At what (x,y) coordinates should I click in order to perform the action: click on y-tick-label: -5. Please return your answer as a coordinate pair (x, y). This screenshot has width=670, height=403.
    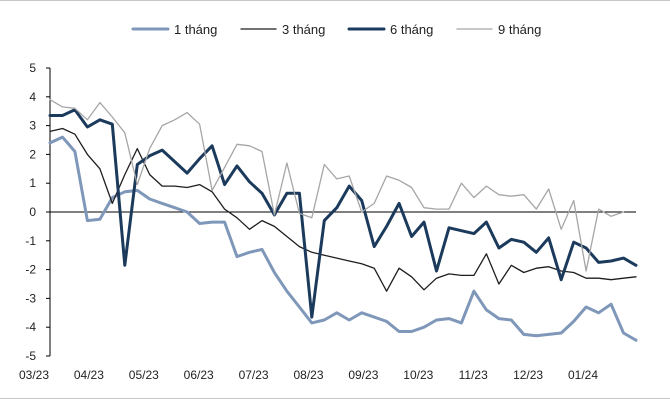
    Looking at the image, I should click on (30, 356).